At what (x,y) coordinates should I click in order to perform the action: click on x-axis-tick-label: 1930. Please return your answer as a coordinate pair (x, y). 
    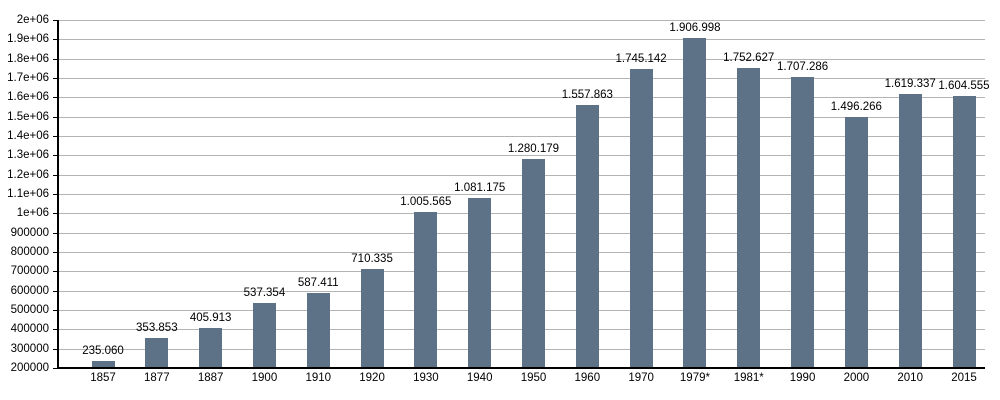
    Looking at the image, I should click on (426, 378).